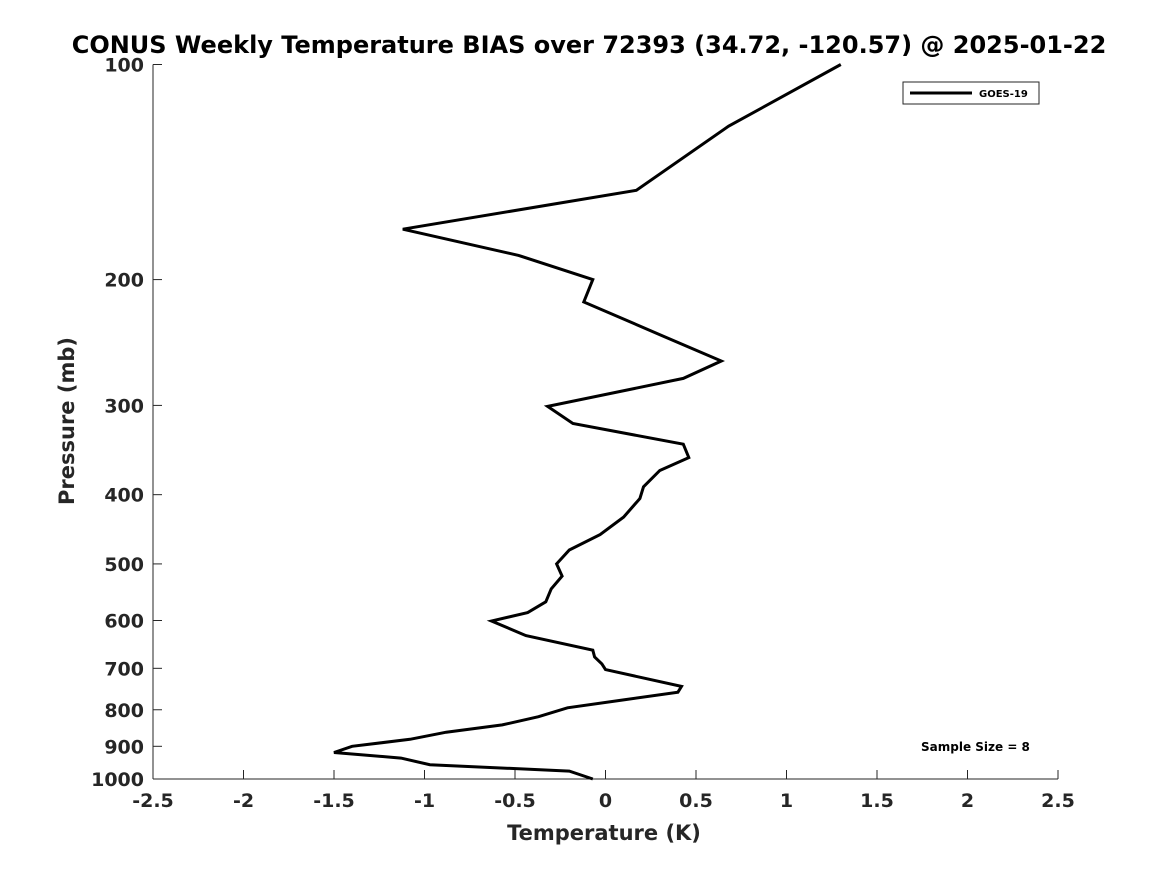 The width and height of the screenshot is (1167, 875). Describe the element at coordinates (67, 421) in the screenshot. I see `y-axis-label: Pressure (mb)` at that location.